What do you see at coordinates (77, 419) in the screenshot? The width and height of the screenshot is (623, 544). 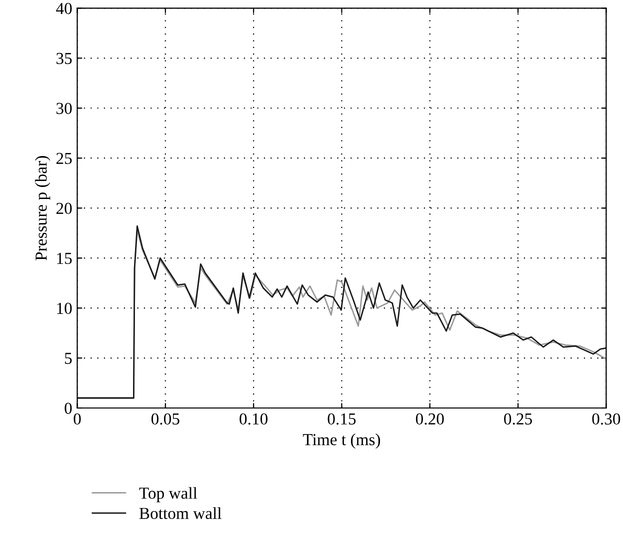 I see `x-tick-label: 0` at bounding box center [77, 419].